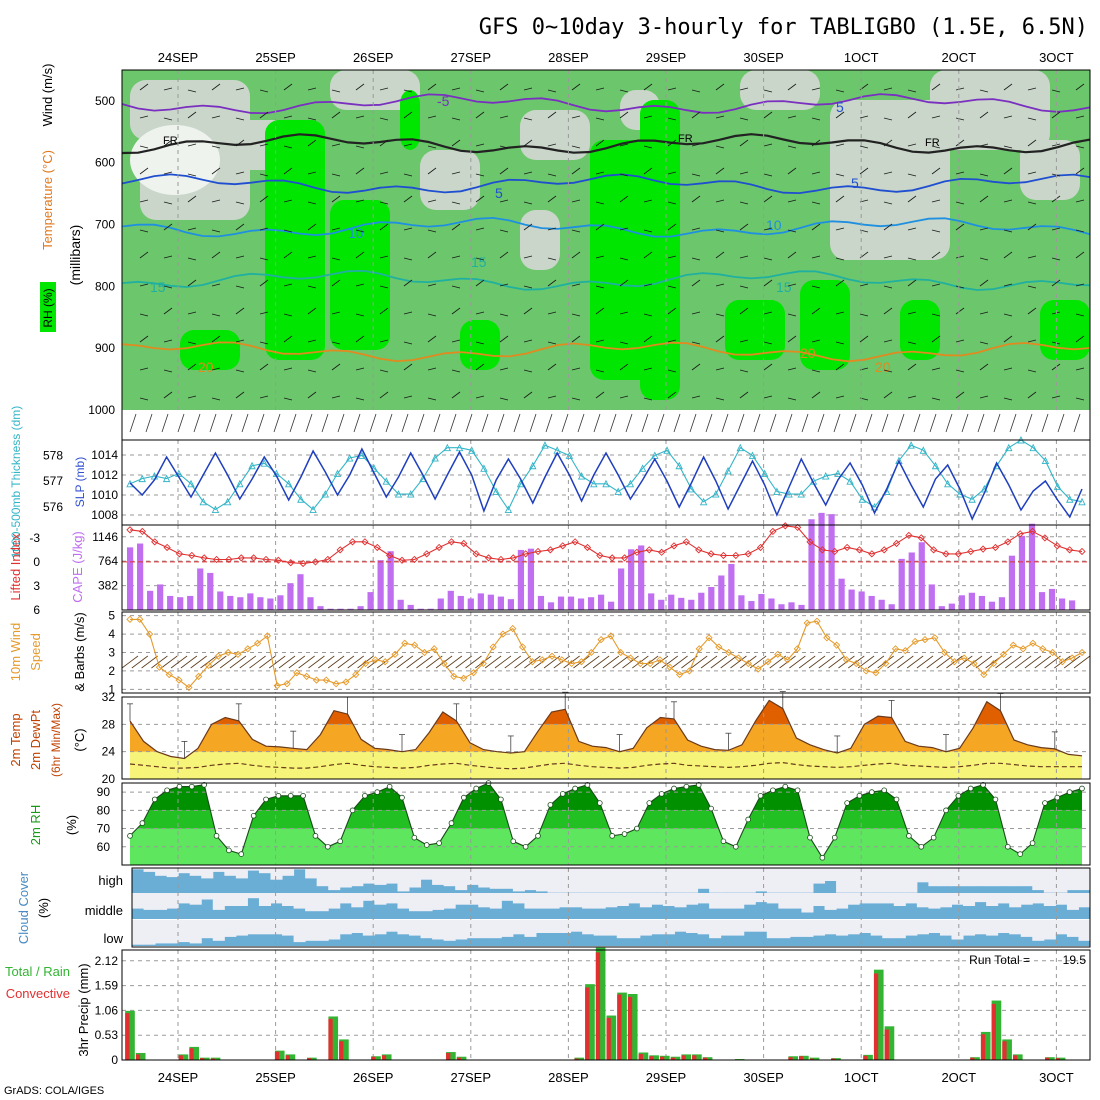 This screenshot has height=1100, width=1100. What do you see at coordinates (999, 960) in the screenshot?
I see `run-total-label: Run Total =` at bounding box center [999, 960].